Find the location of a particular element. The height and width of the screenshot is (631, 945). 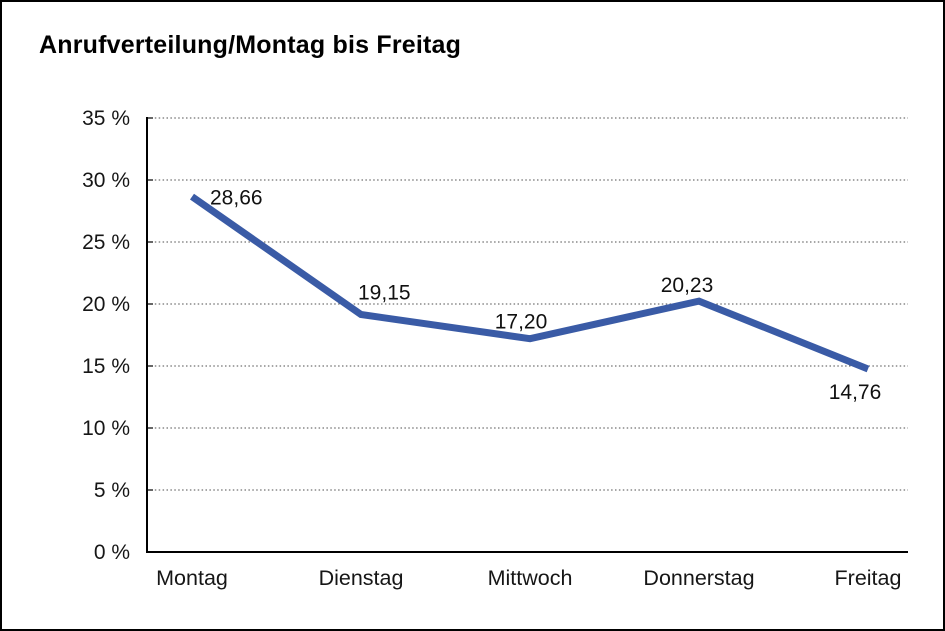

y-tick-label: 5 % is located at coordinates (112, 490).